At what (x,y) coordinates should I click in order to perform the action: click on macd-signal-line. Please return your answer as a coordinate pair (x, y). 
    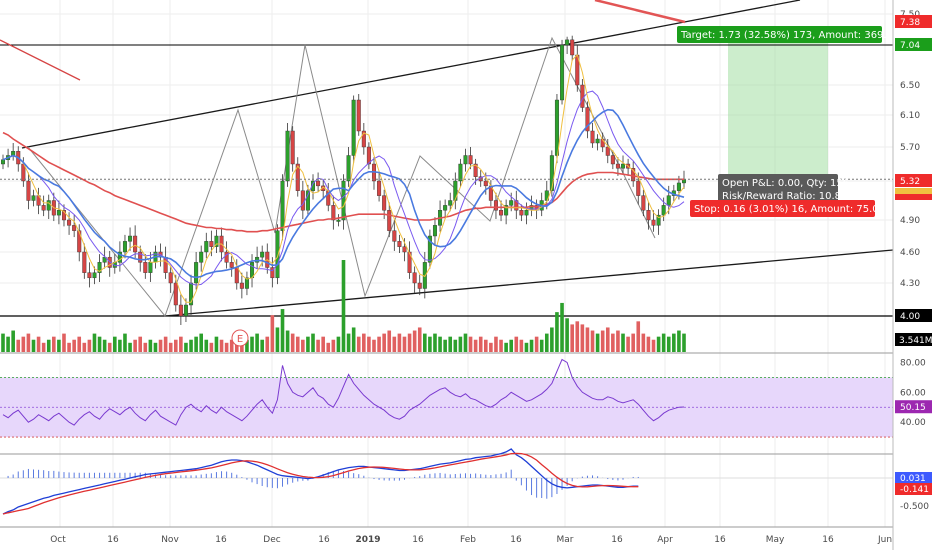
    Looking at the image, I should click on (320, 483).